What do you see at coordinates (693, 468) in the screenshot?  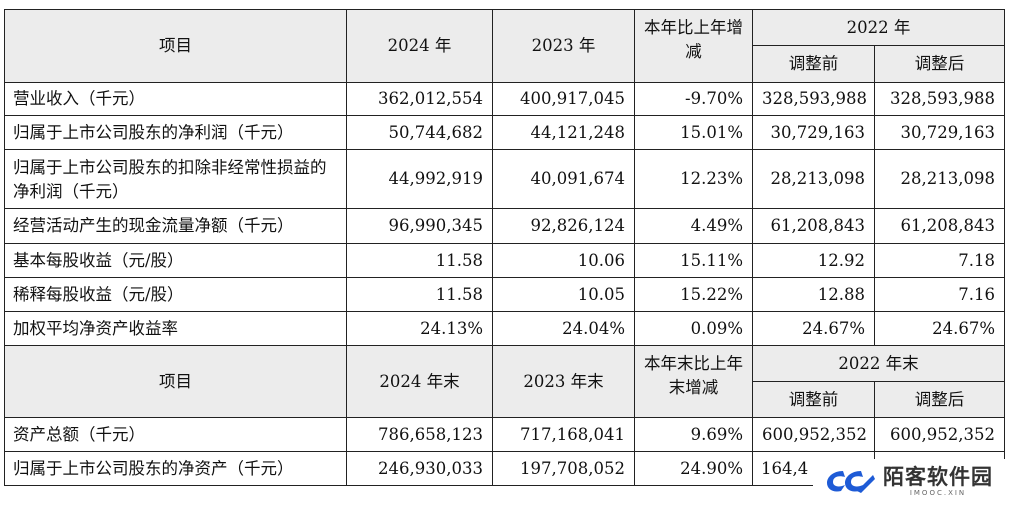 I see `cell-change: 24.90%` at bounding box center [693, 468].